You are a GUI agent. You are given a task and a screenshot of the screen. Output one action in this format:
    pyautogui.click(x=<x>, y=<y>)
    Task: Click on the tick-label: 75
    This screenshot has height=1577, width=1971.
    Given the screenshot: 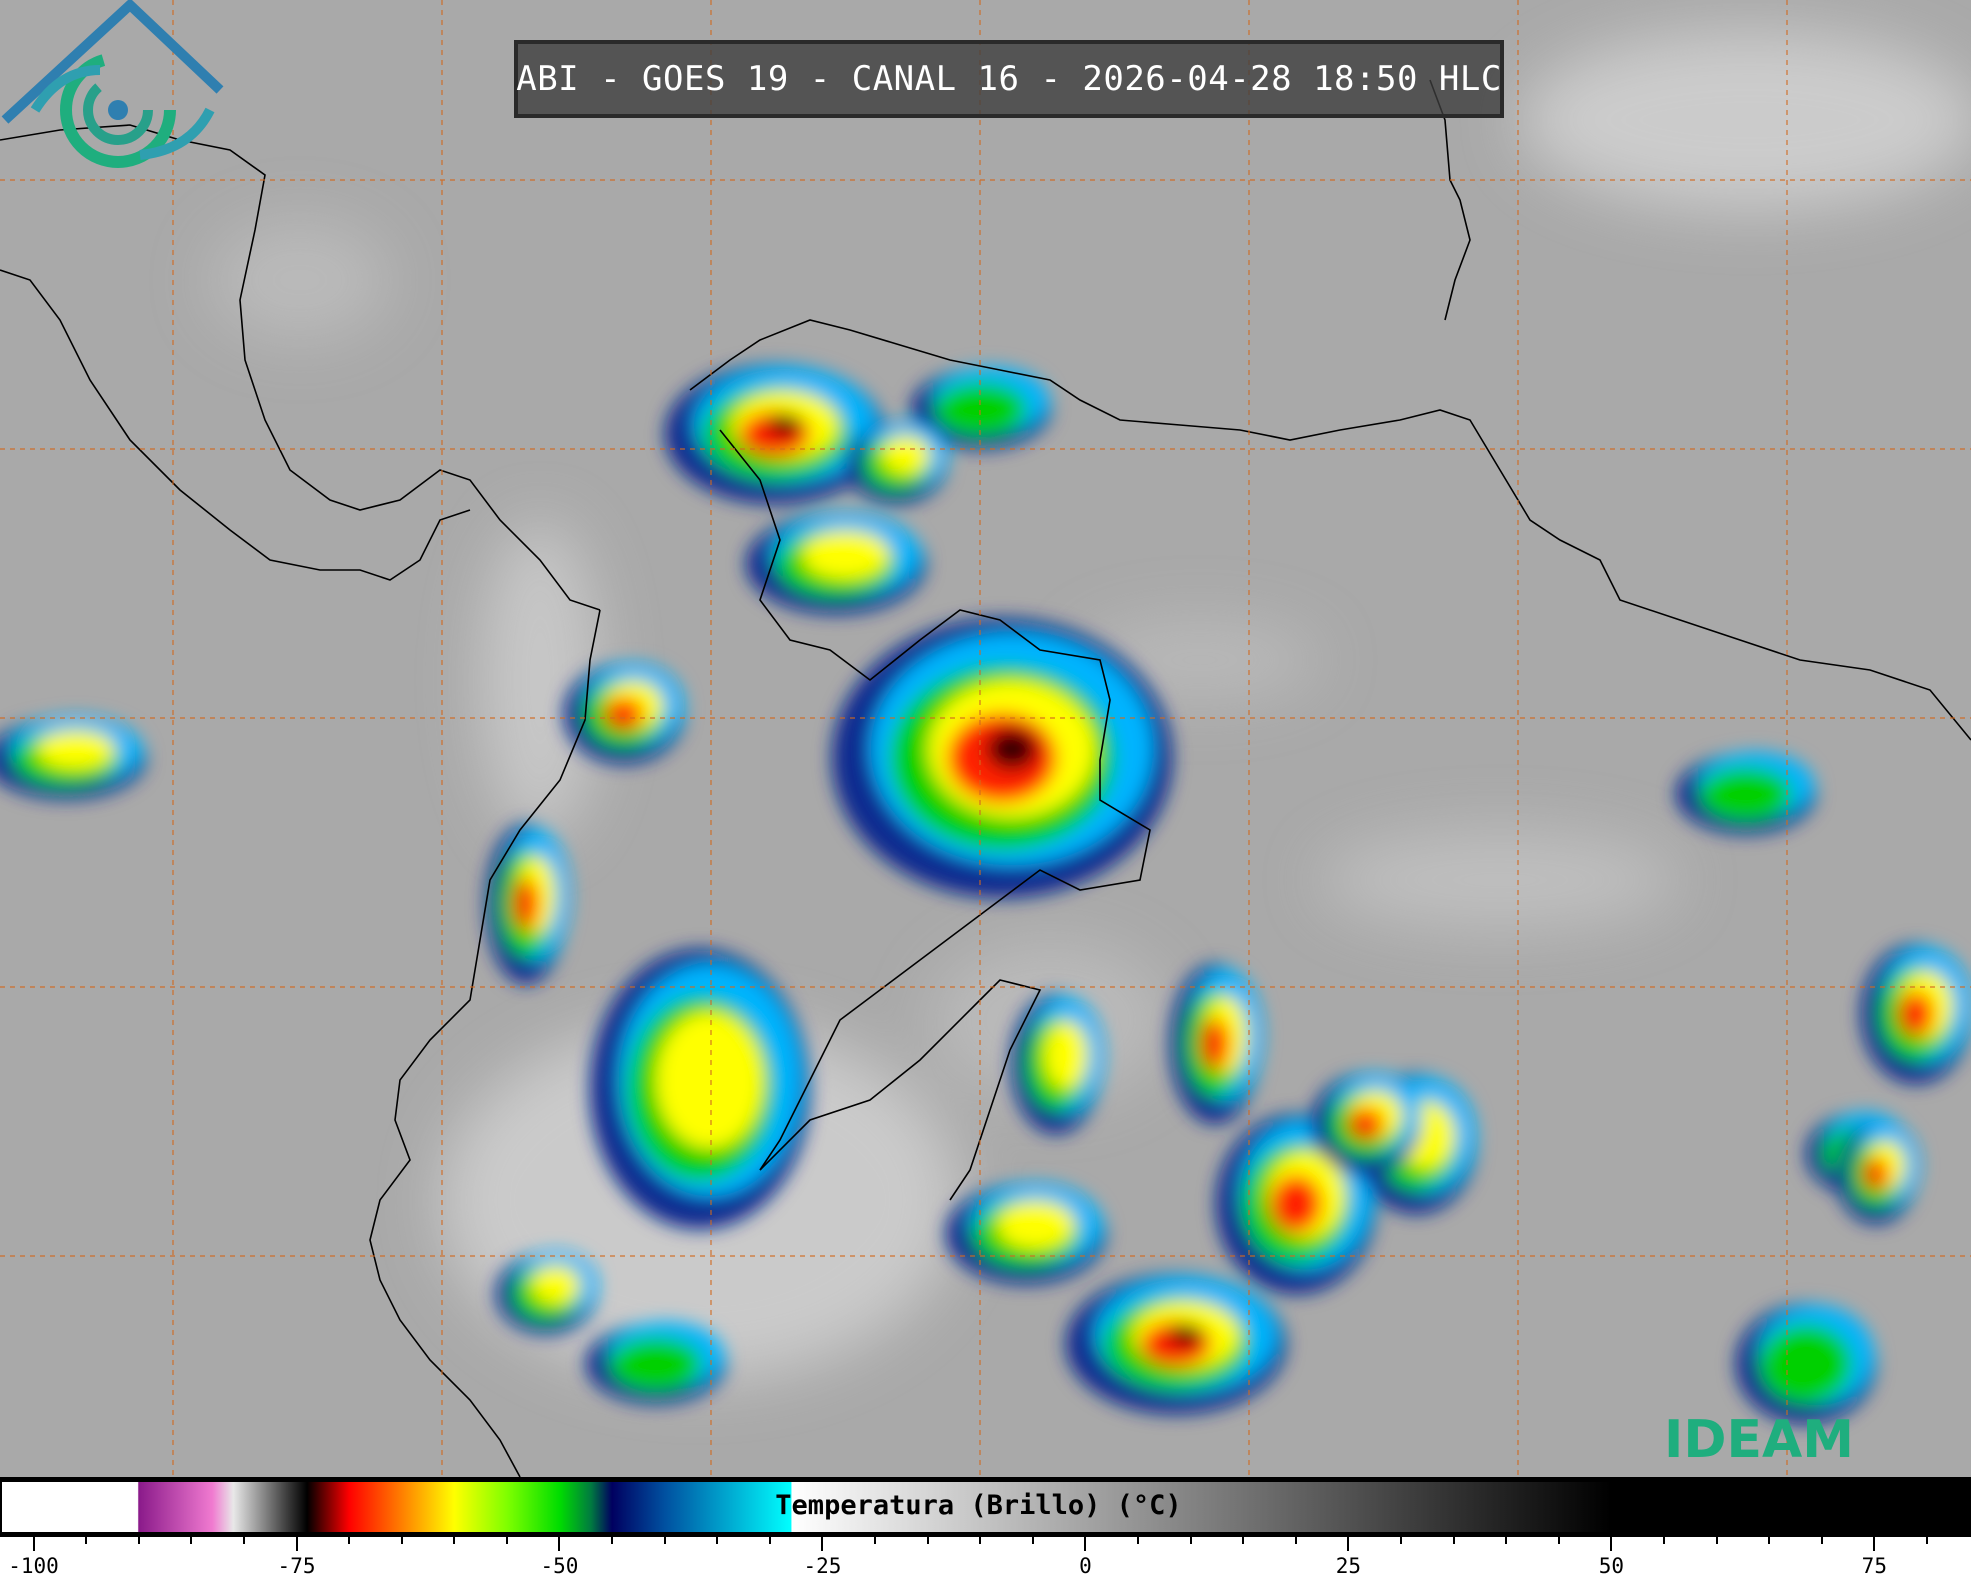 What is the action you would take?
    pyautogui.click(x=1874, y=1565)
    